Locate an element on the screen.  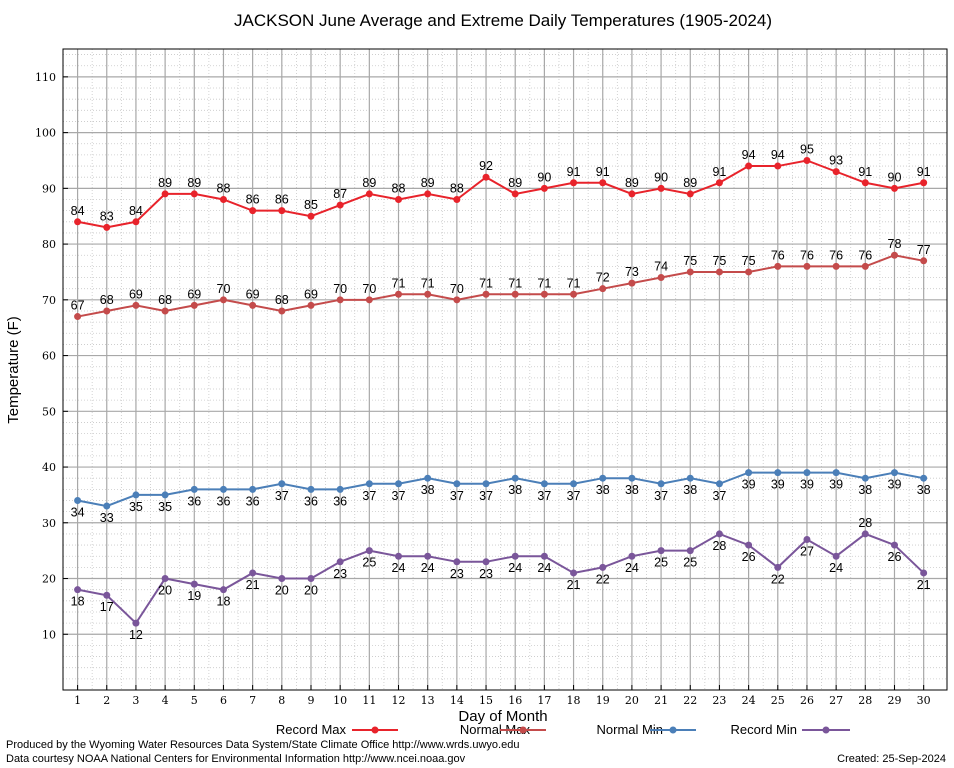
data-label: 18 is located at coordinates (78, 602).